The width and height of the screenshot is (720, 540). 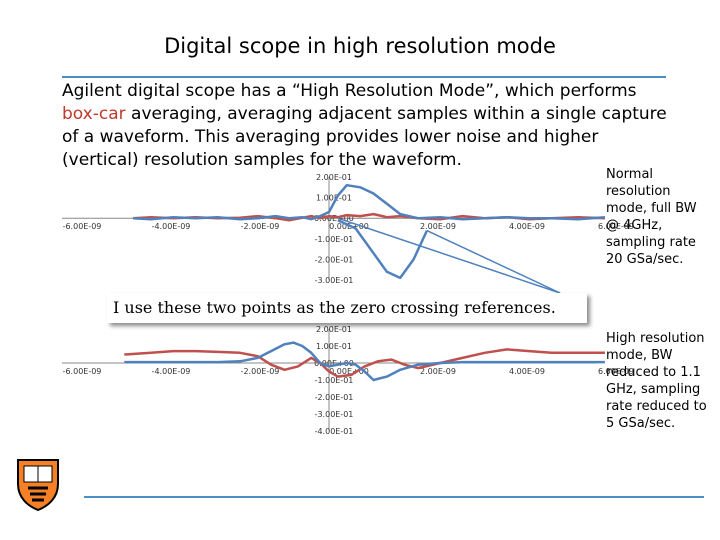 What do you see at coordinates (349, 371) in the screenshot?
I see `x-tick-label: 0.00E+00` at bounding box center [349, 371].